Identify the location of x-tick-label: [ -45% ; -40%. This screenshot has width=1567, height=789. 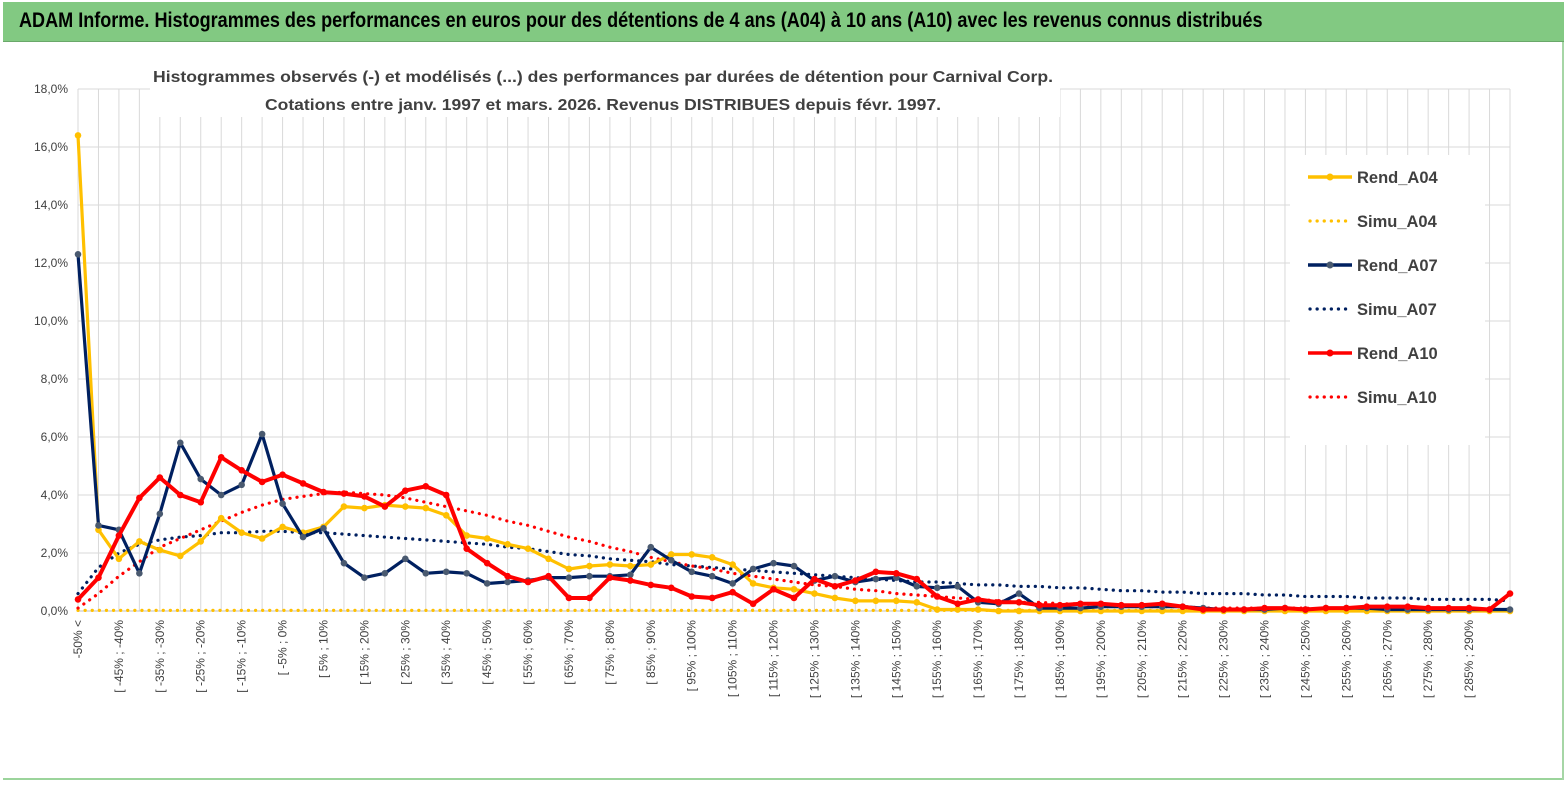
(119, 656).